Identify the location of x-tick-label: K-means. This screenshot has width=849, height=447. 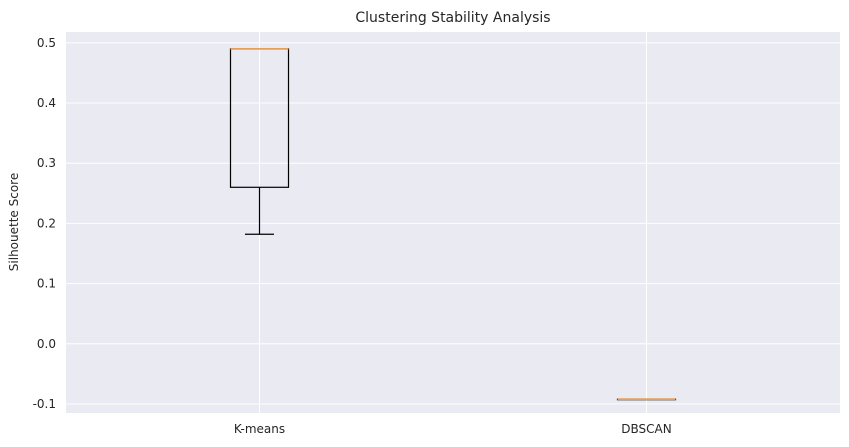
(259, 429).